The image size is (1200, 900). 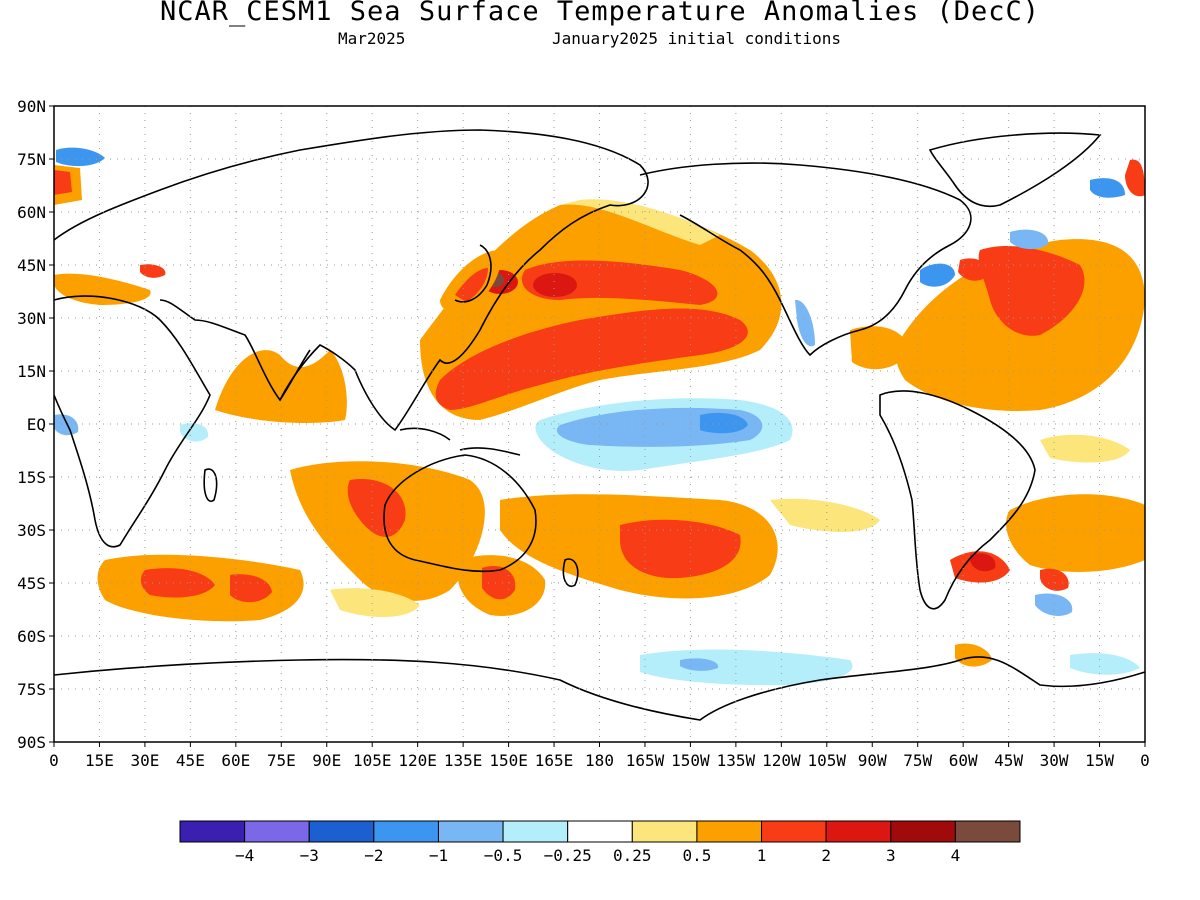 What do you see at coordinates (31, 212) in the screenshot?
I see `lat-tick-label: 60N` at bounding box center [31, 212].